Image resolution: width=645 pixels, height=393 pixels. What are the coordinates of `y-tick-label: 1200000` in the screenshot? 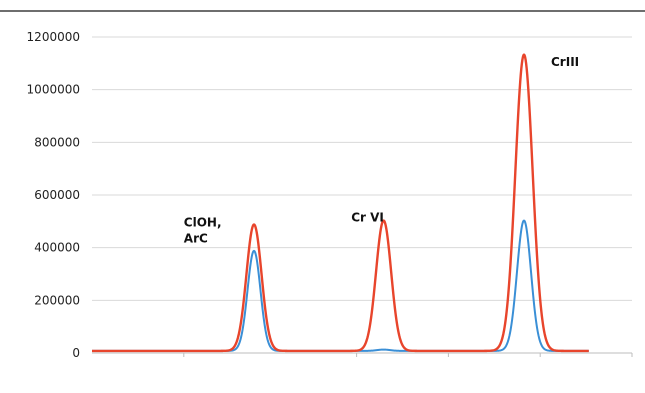 It's located at (53, 37).